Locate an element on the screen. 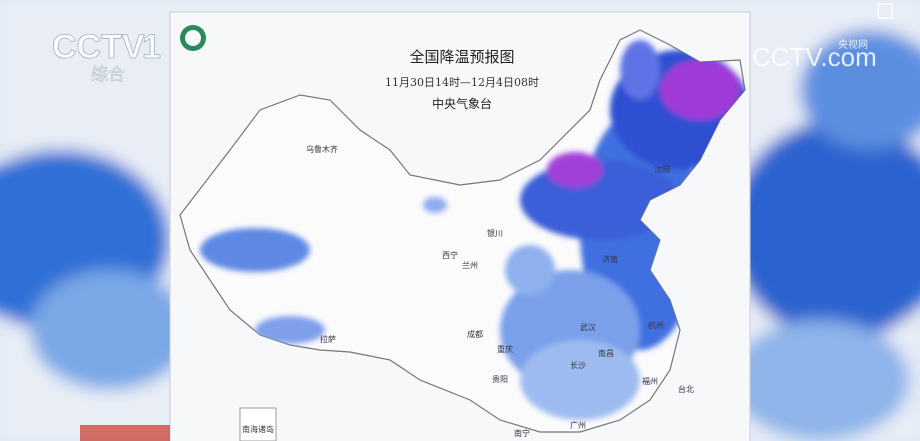 The height and width of the screenshot is (441, 920). city-label: 南宁 is located at coordinates (522, 433).